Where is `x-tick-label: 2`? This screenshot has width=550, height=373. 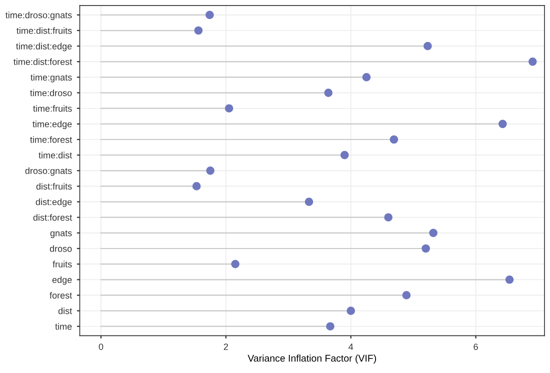
x-tick-label: 2 is located at coordinates (226, 347).